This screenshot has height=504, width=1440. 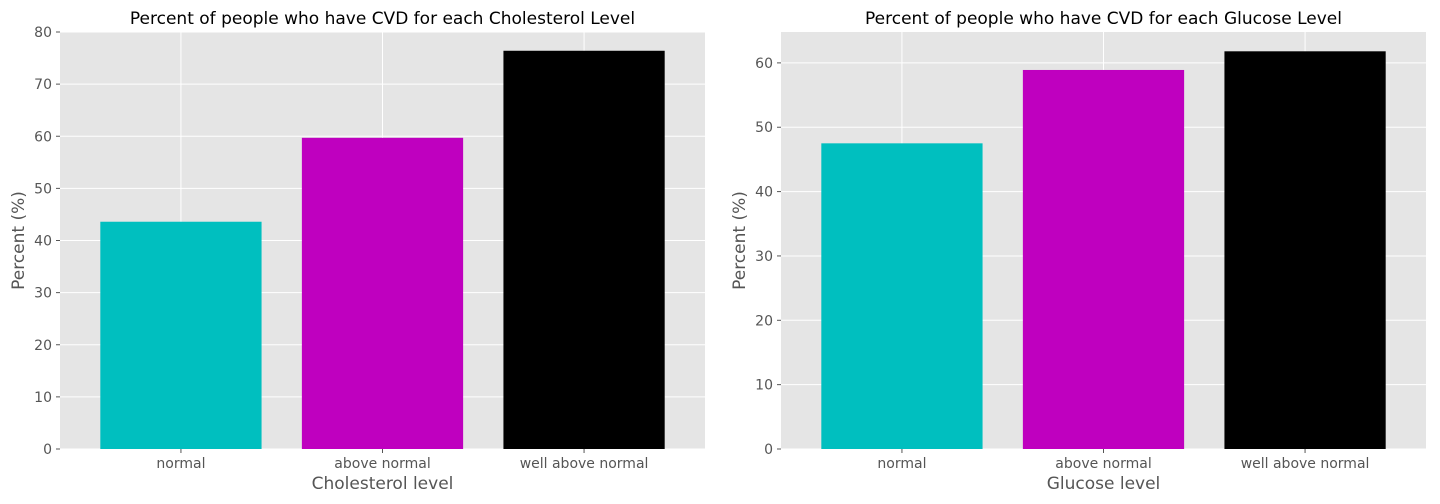 I want to click on x-axis-label: Cholesterol level, so click(x=383, y=484).